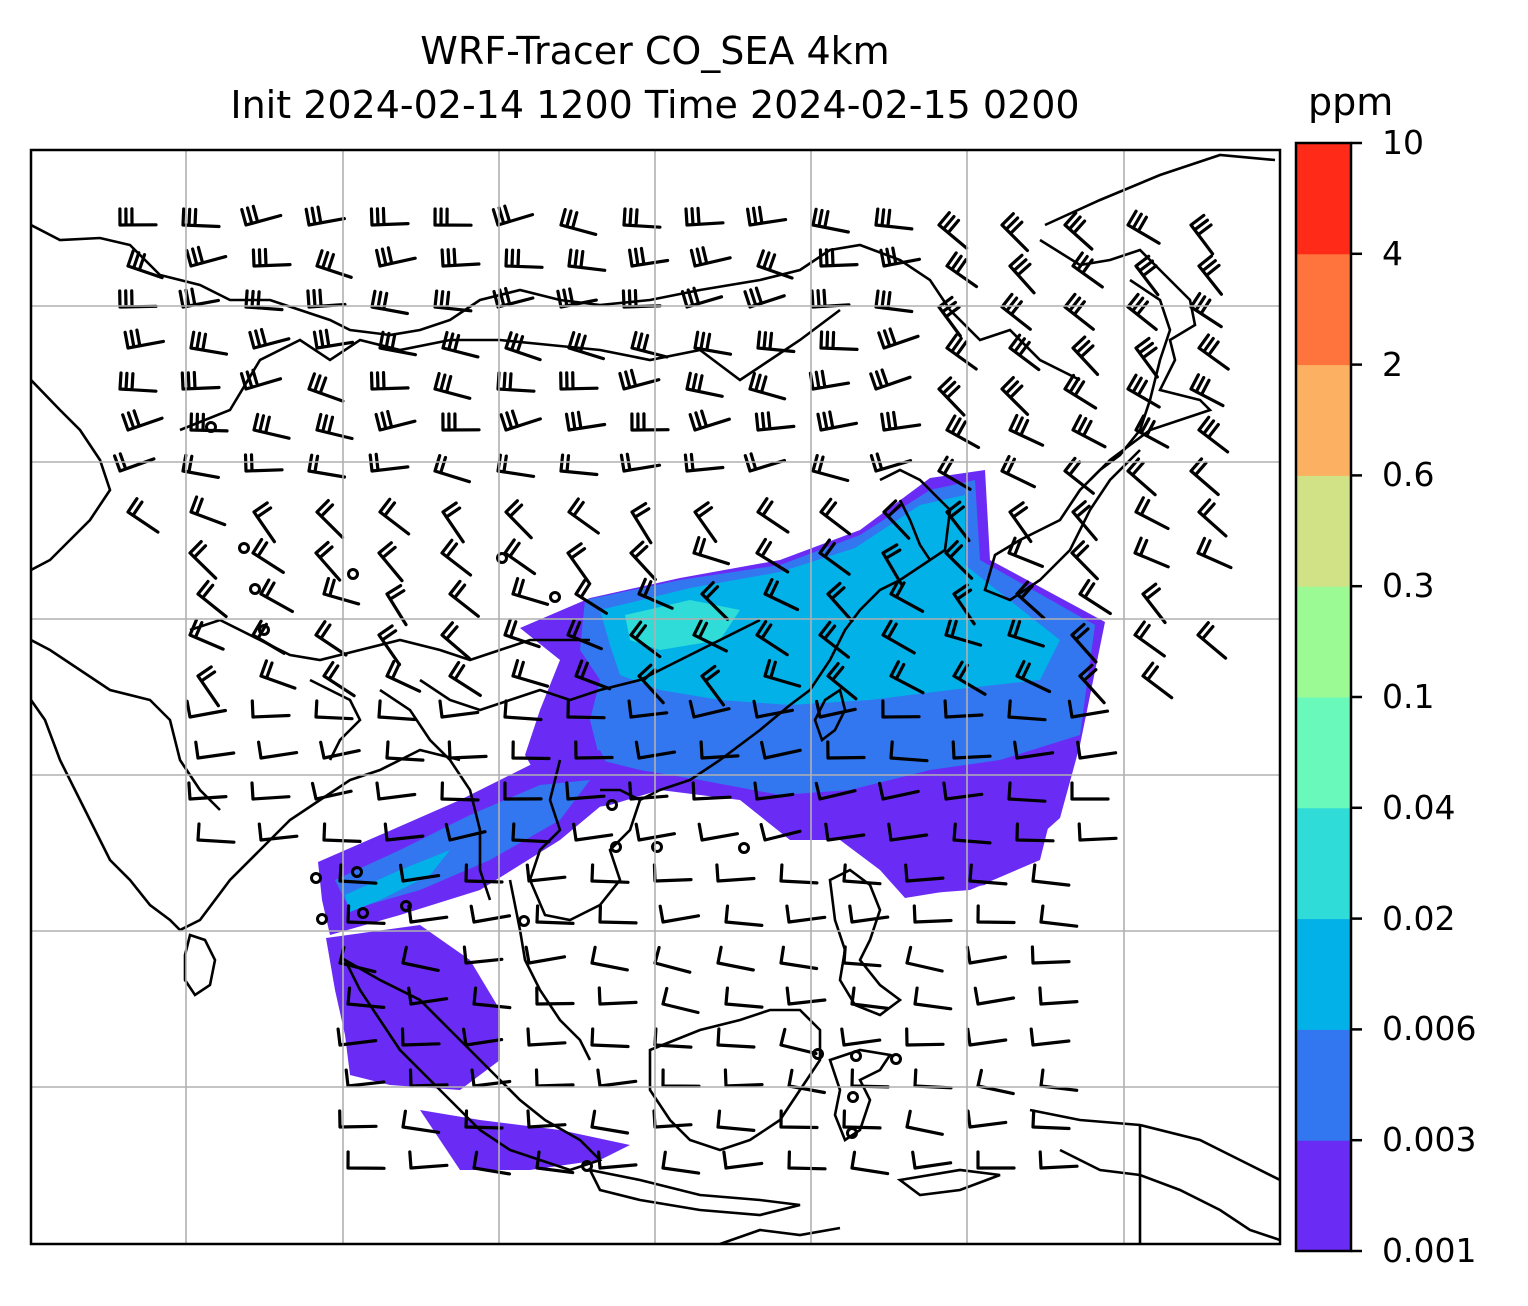  What do you see at coordinates (585, 840) in the screenshot?
I see `coast-indochina` at bounding box center [585, 840].